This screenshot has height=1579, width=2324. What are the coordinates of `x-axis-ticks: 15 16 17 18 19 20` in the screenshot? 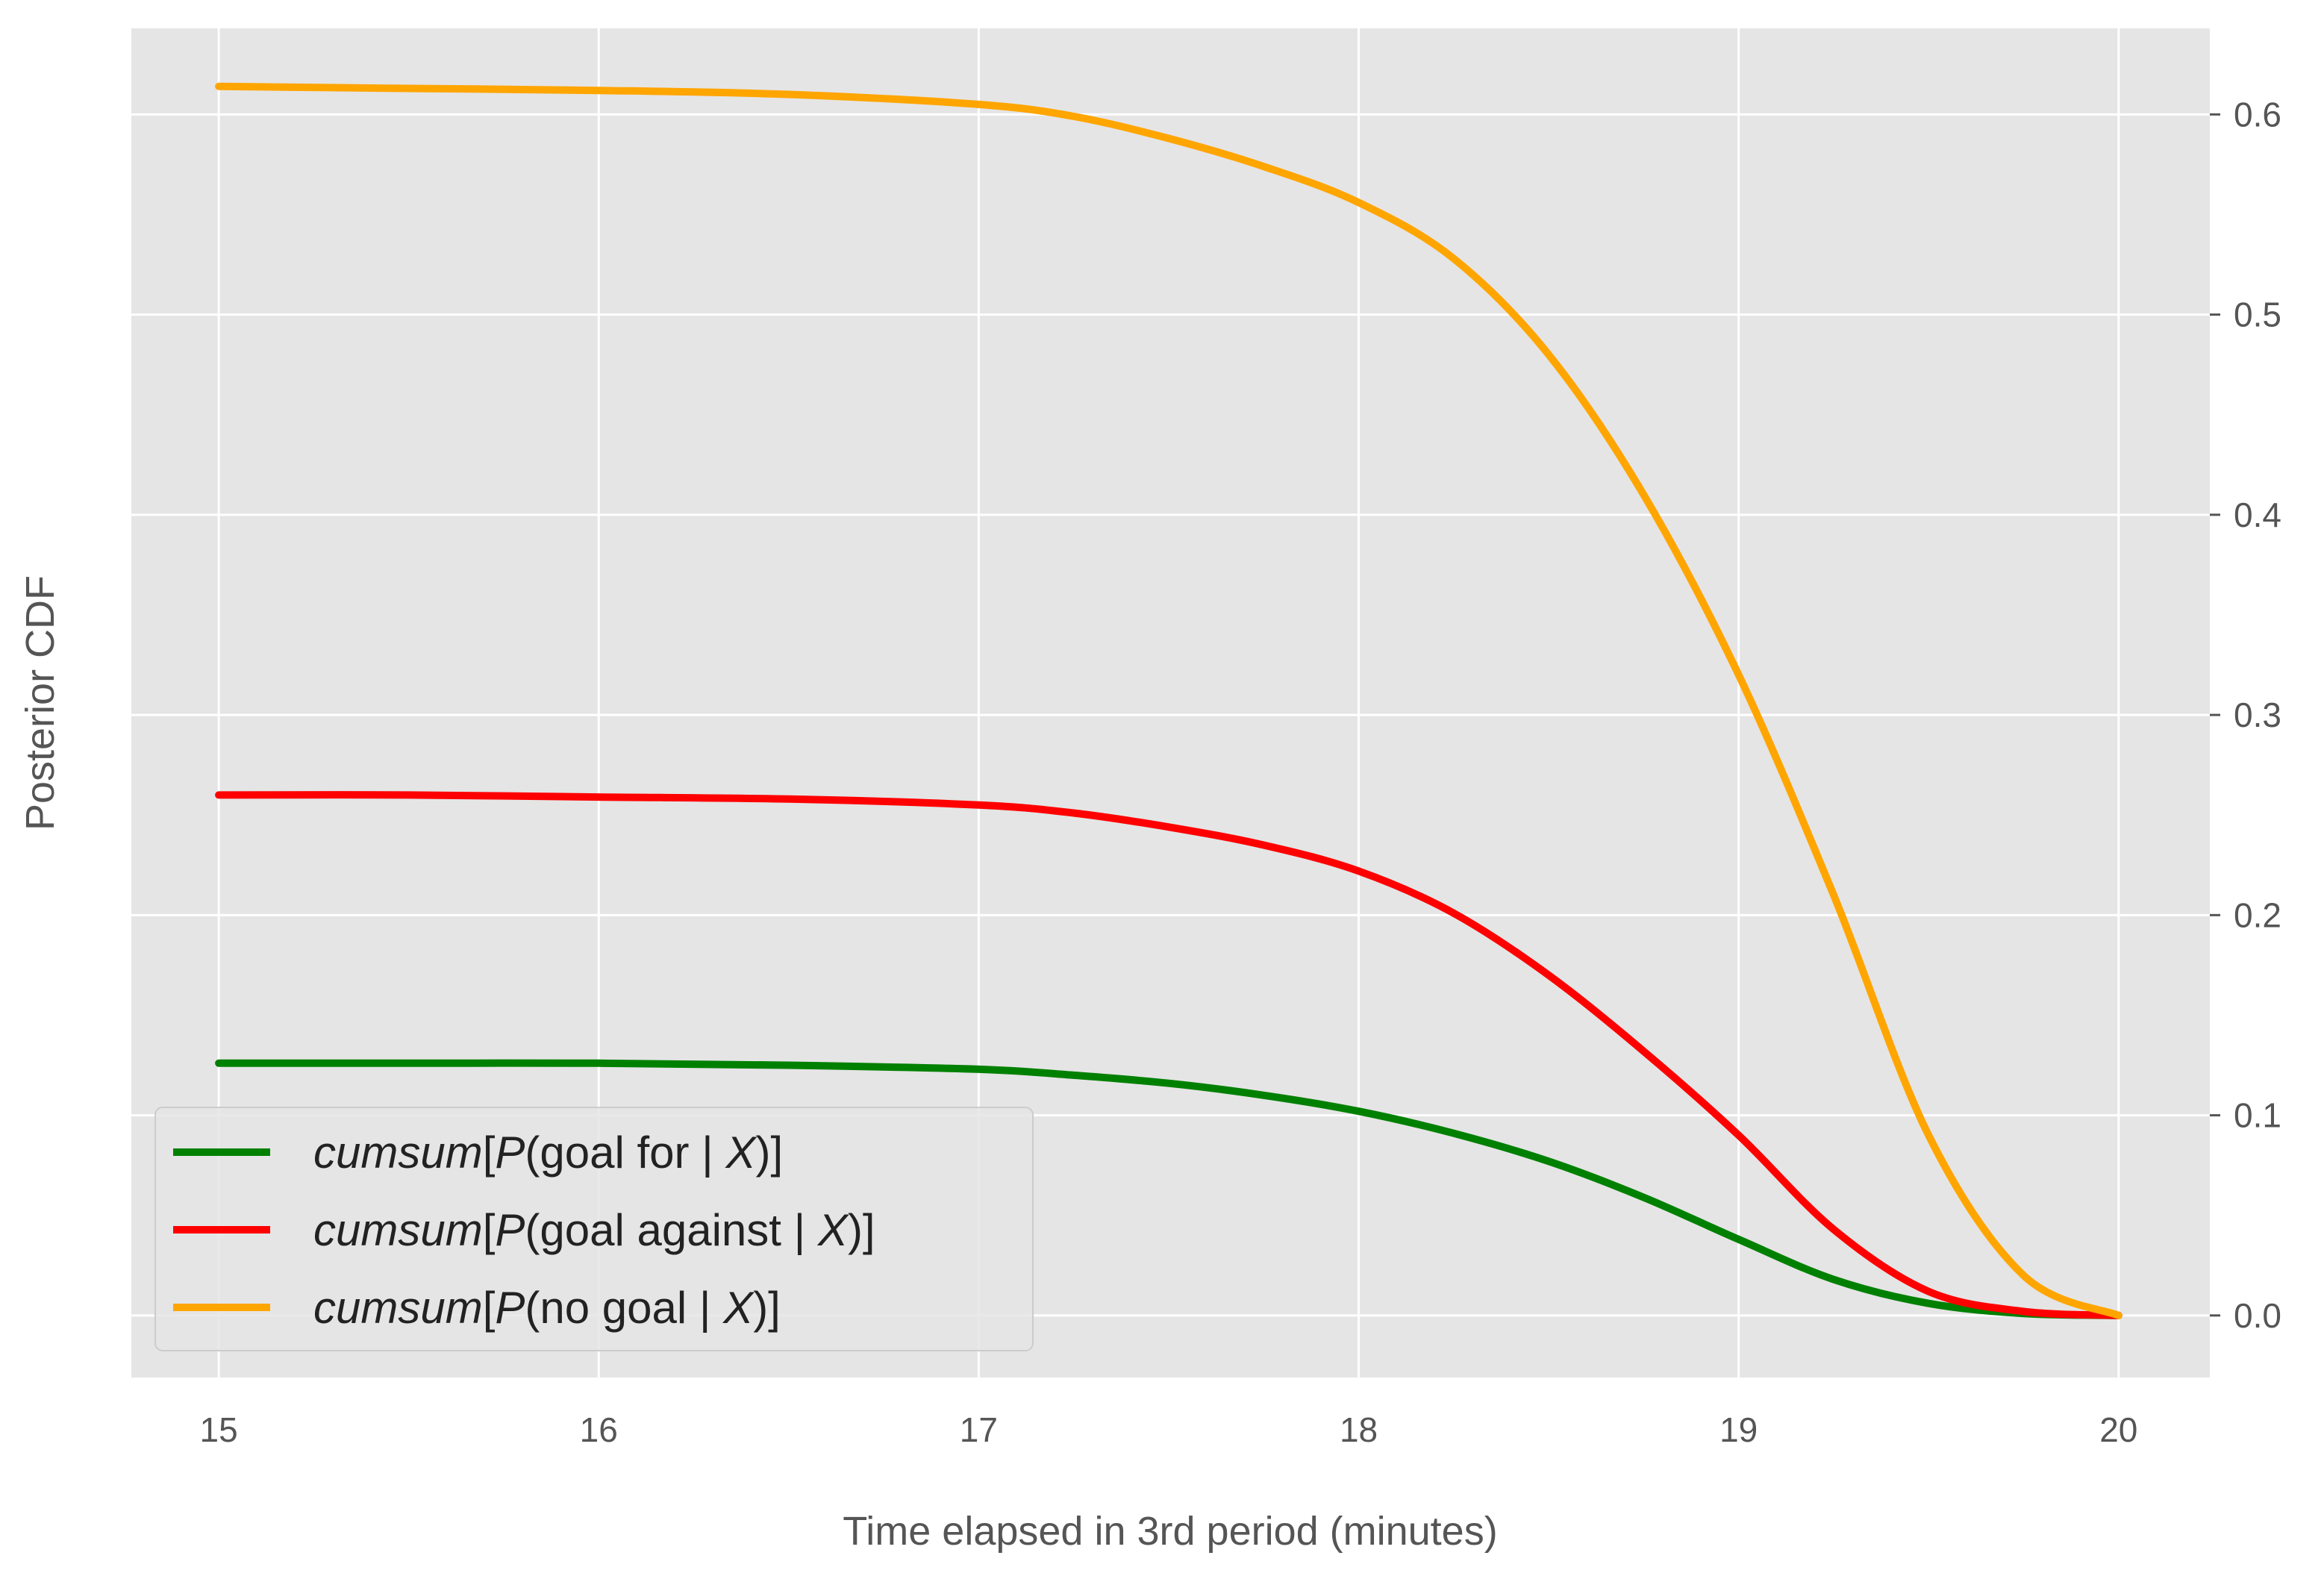 It's located at (1169, 1429).